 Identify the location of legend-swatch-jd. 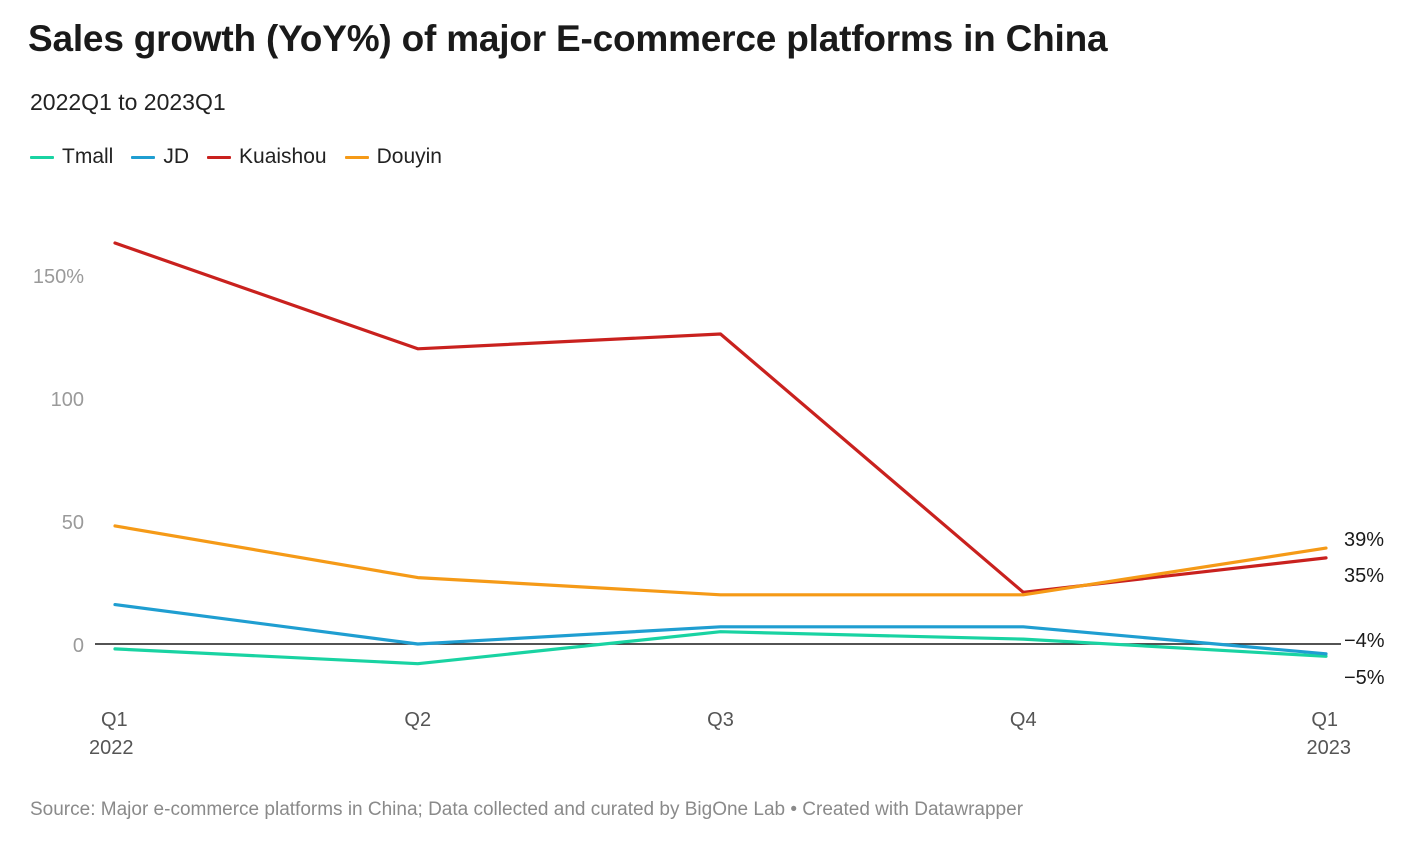
(143, 157).